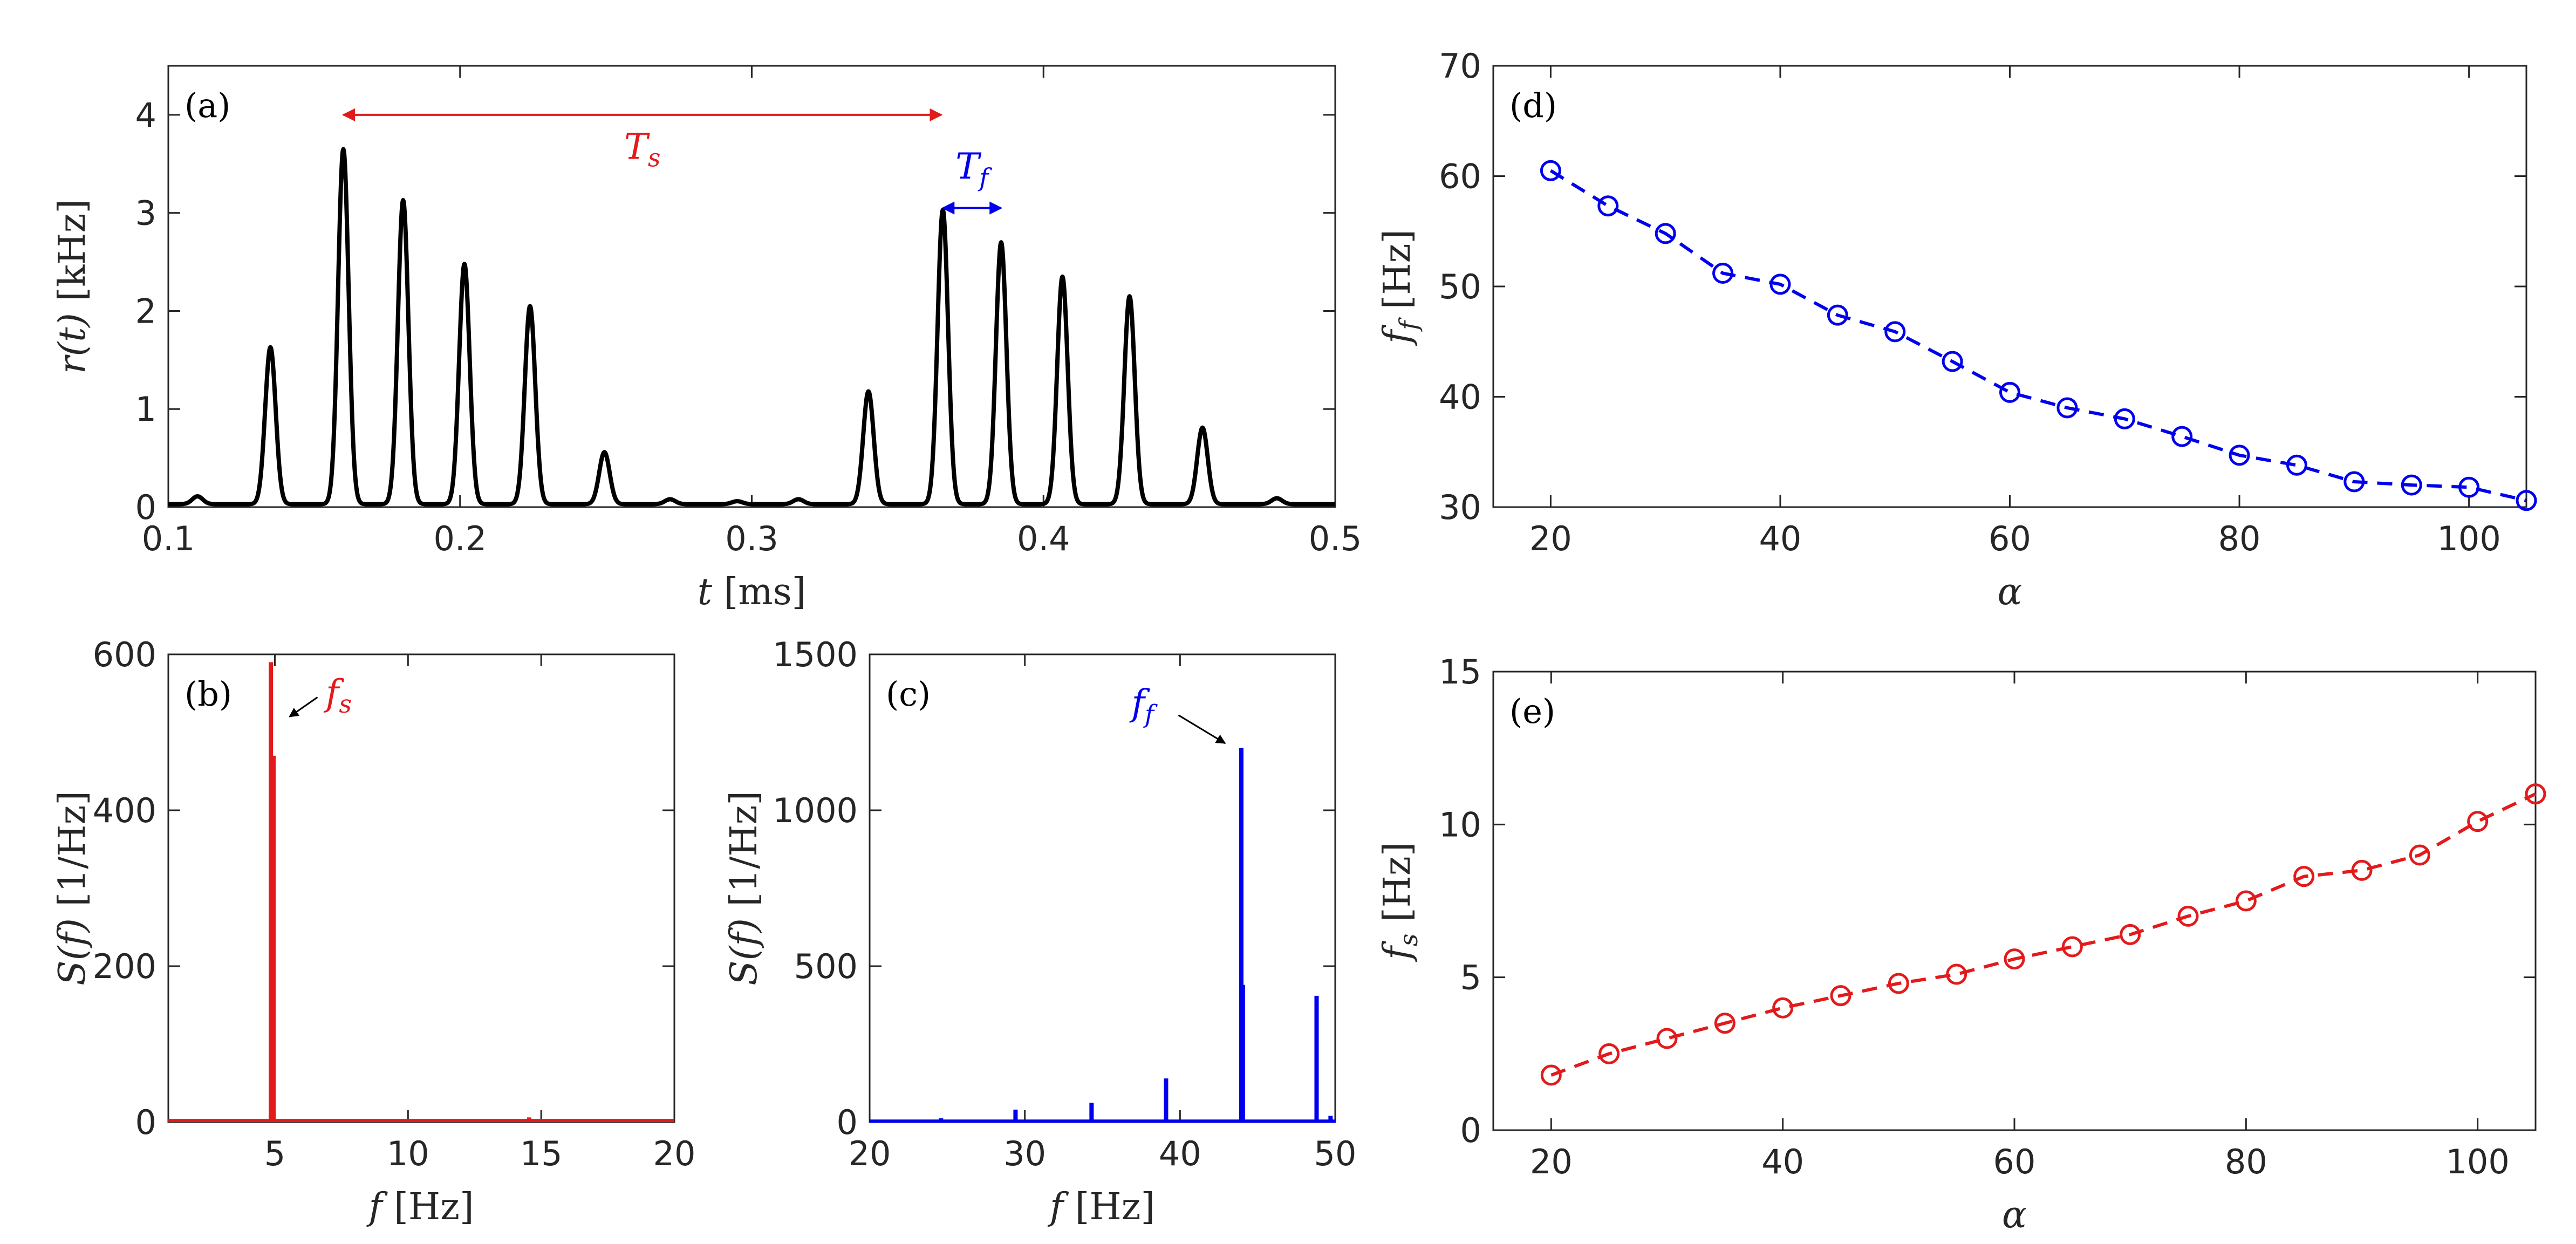  What do you see at coordinates (208, 694) in the screenshot?
I see `panel-label: (b)` at bounding box center [208, 694].